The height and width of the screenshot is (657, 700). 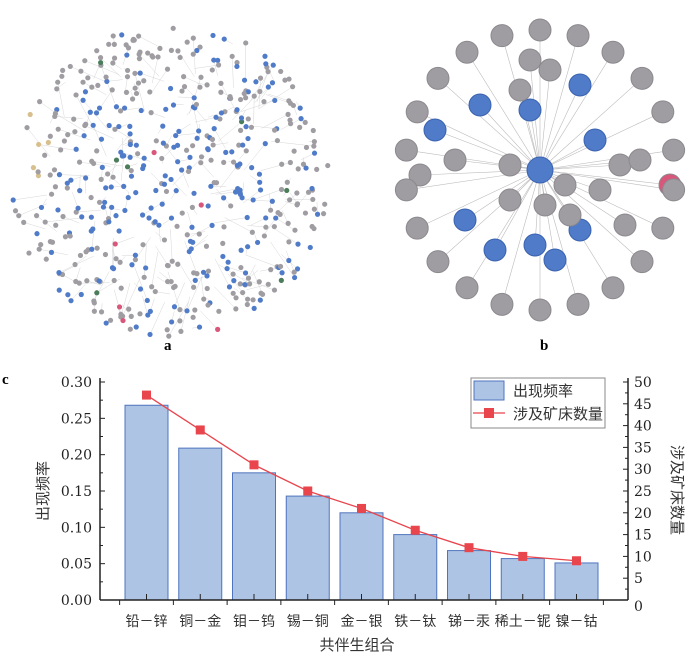 What do you see at coordinates (76, 492) in the screenshot?
I see `y-tick-label: 0.15` at bounding box center [76, 492].